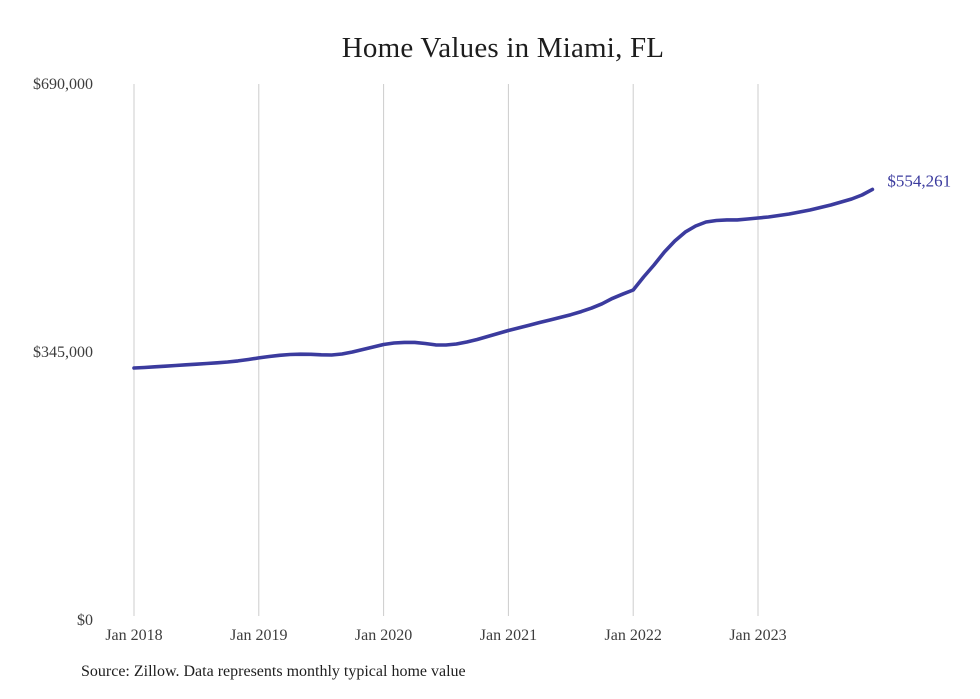 This screenshot has height=699, width=980. What do you see at coordinates (63, 84) in the screenshot?
I see `y-axis-tick-label: $690,000` at bounding box center [63, 84].